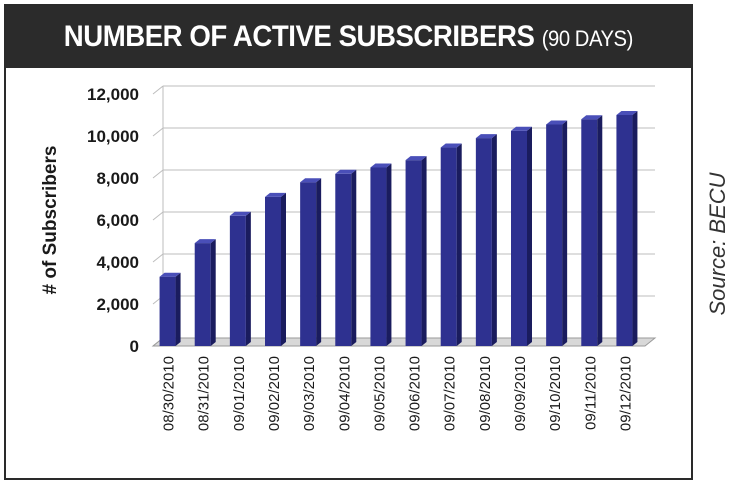 The height and width of the screenshot is (488, 740). I want to click on x-tick-label: 08/31/2010, so click(204, 393).